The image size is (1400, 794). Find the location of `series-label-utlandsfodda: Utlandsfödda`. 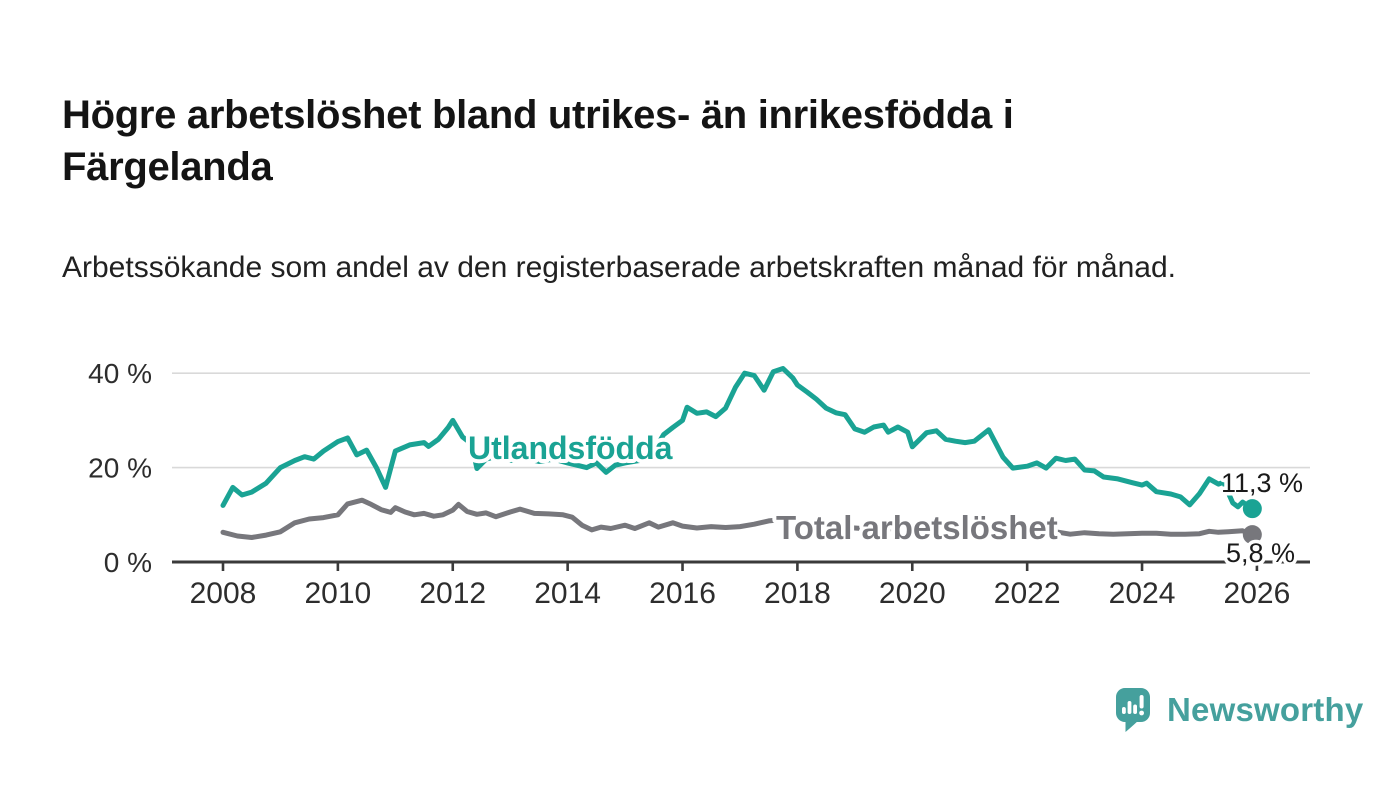

series-label-utlandsfodda: Utlandsfödda is located at coordinates (570, 448).